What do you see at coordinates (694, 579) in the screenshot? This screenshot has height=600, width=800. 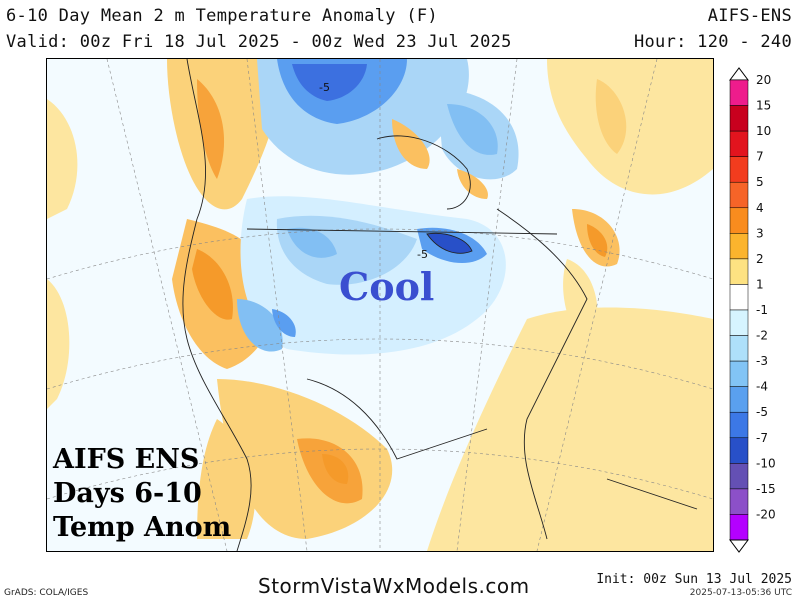 I see `init-time: Init: 00z Sun 13 Jul 2025` at bounding box center [694, 579].